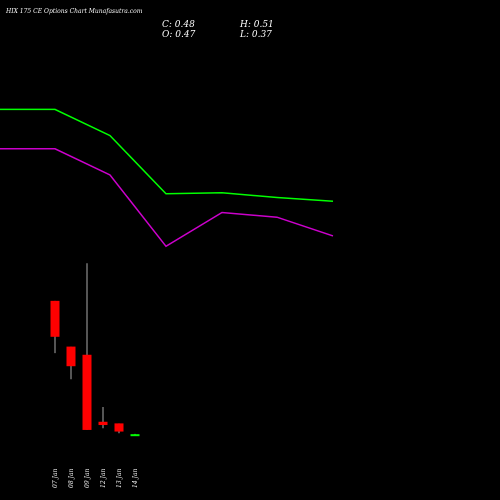  I want to click on x-tick-label: 07 Jan, so click(55, 478).